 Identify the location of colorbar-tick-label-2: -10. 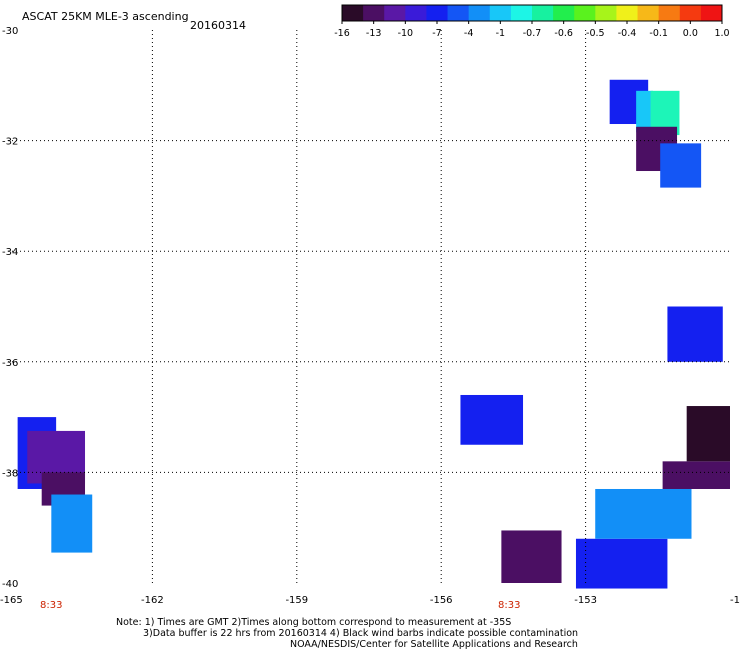
(406, 33).